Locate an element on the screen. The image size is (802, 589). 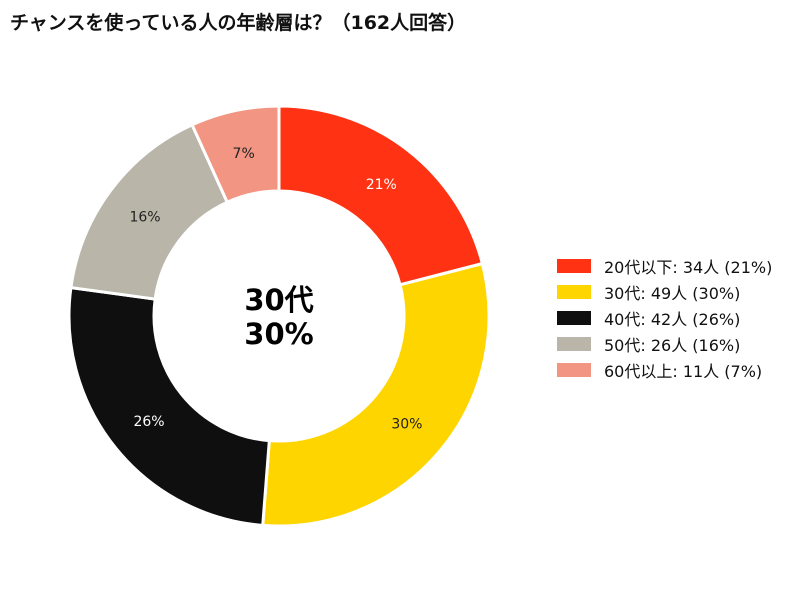
chart-title: チャンスを使っている人の年齢層は？（162人回答） is located at coordinates (238, 23).